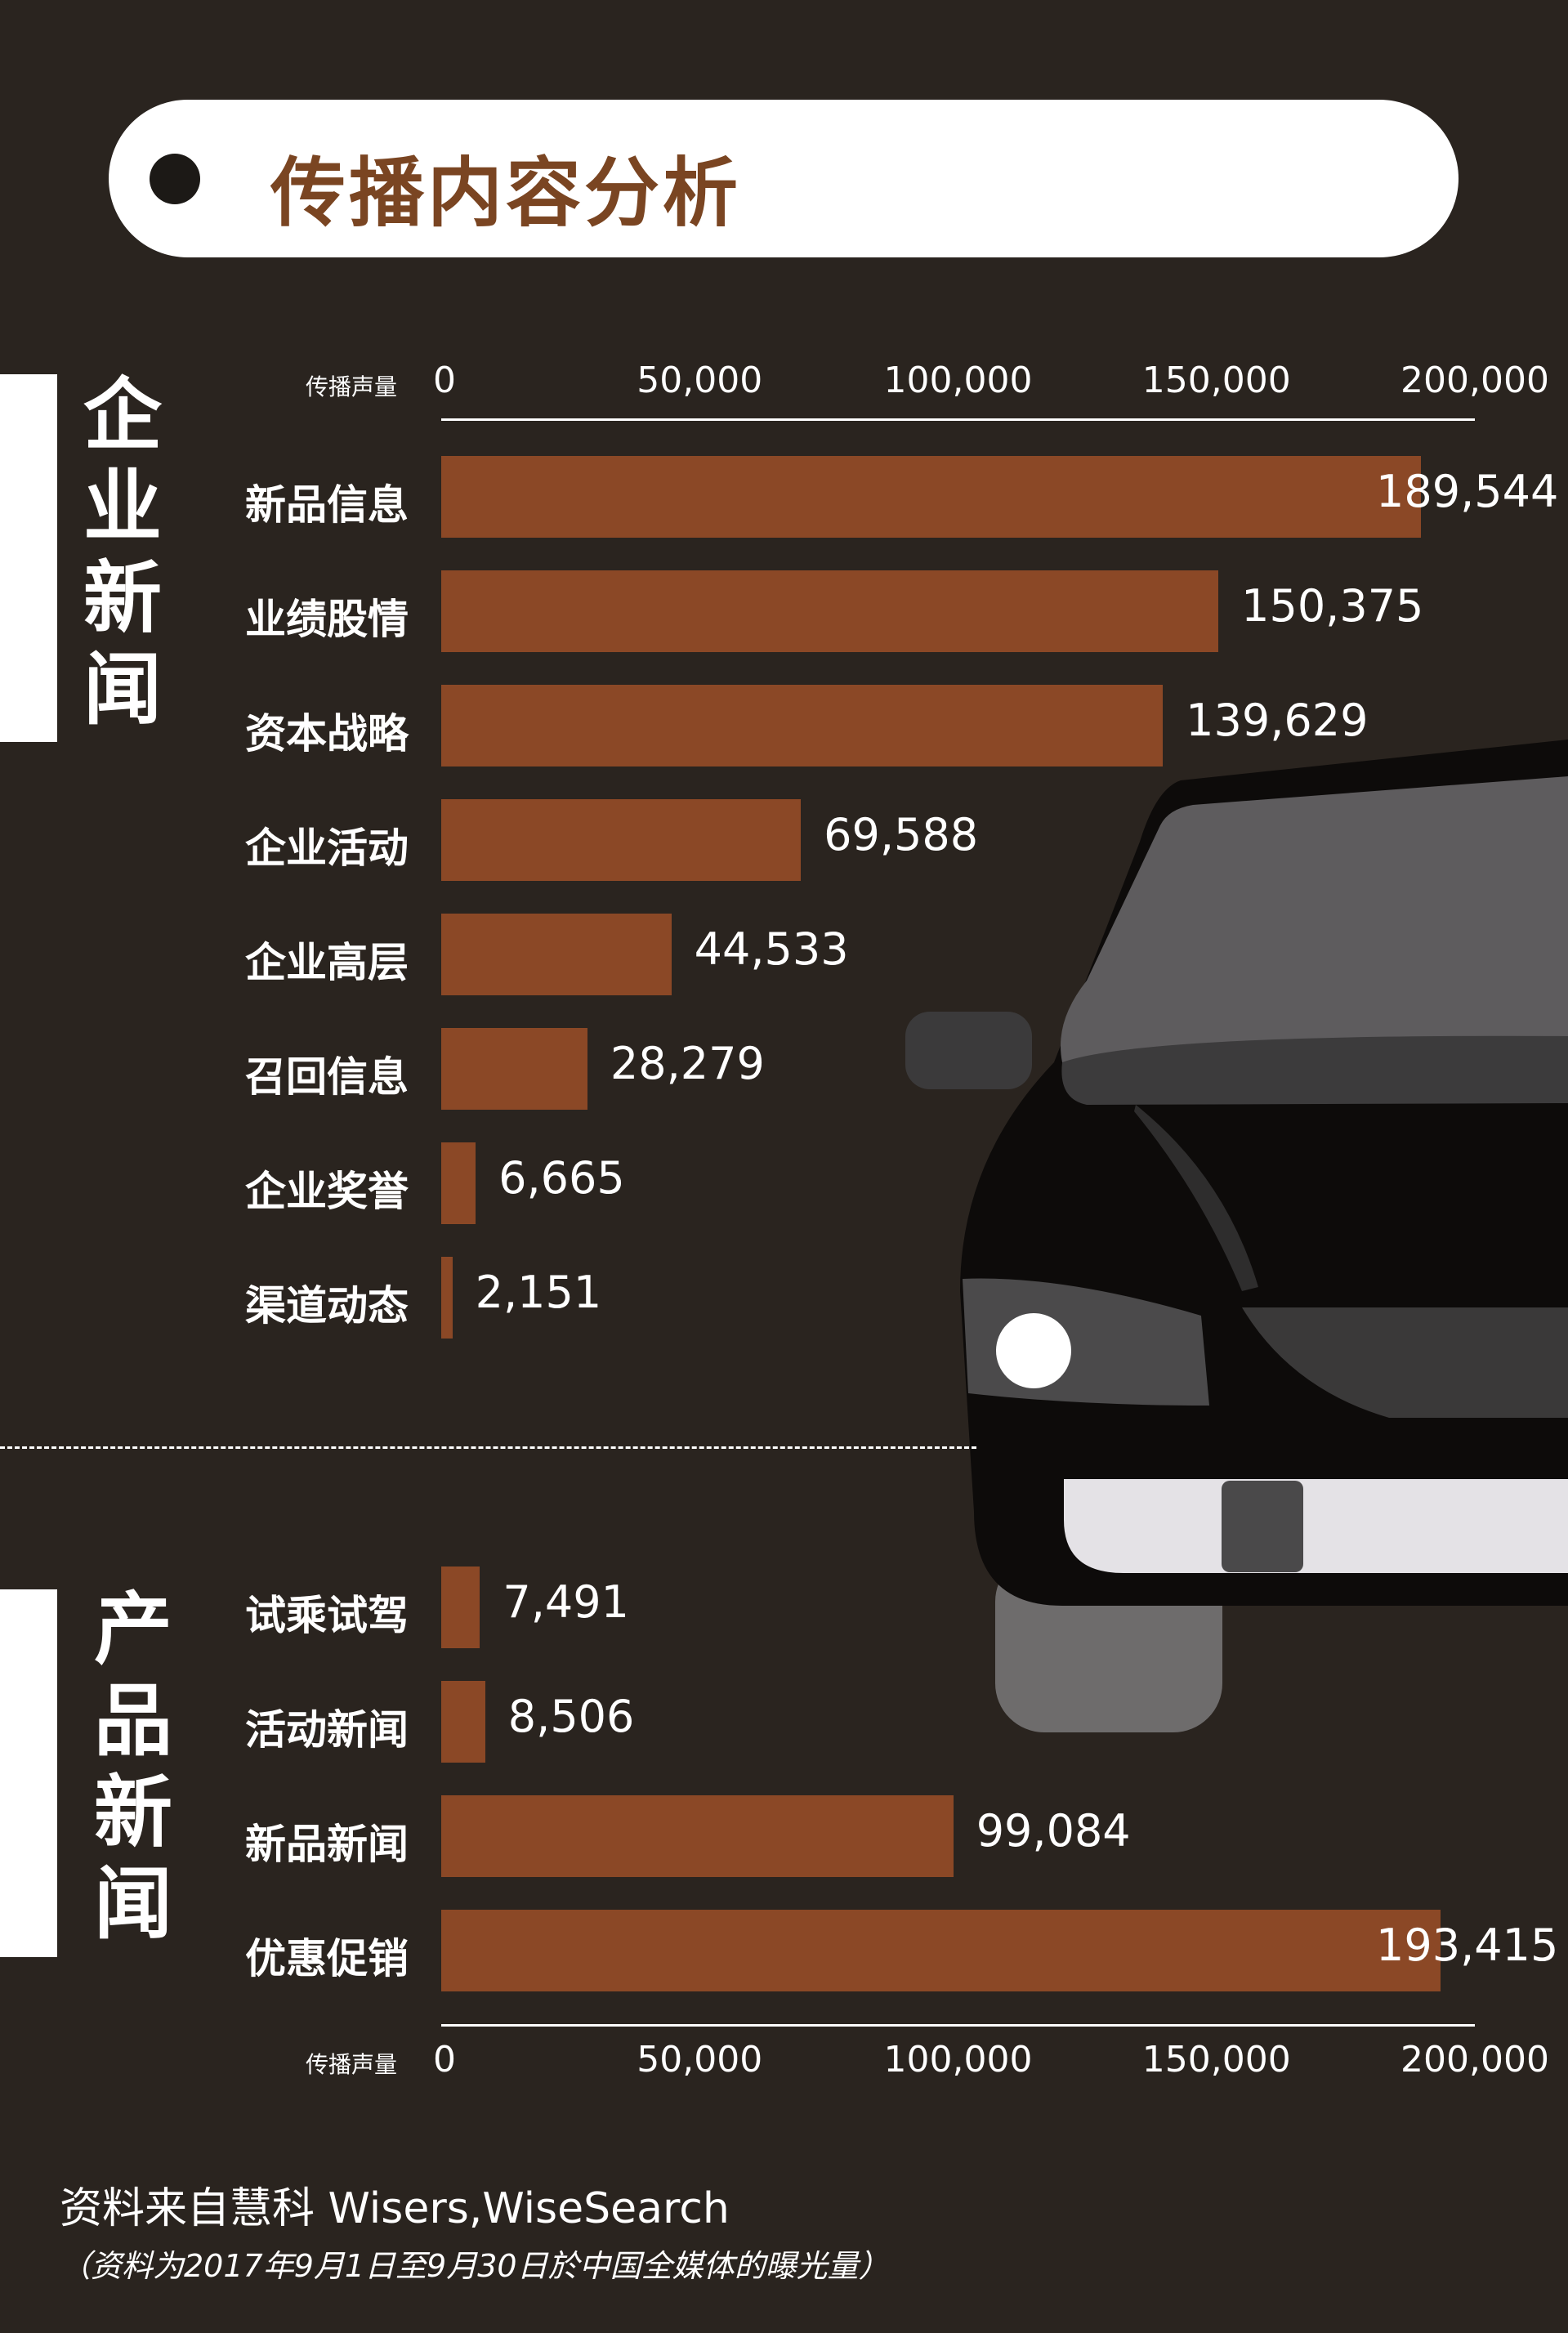 The height and width of the screenshot is (2333, 1568). Describe the element at coordinates (1332, 606) in the screenshot. I see `value-label: 150,375` at that location.